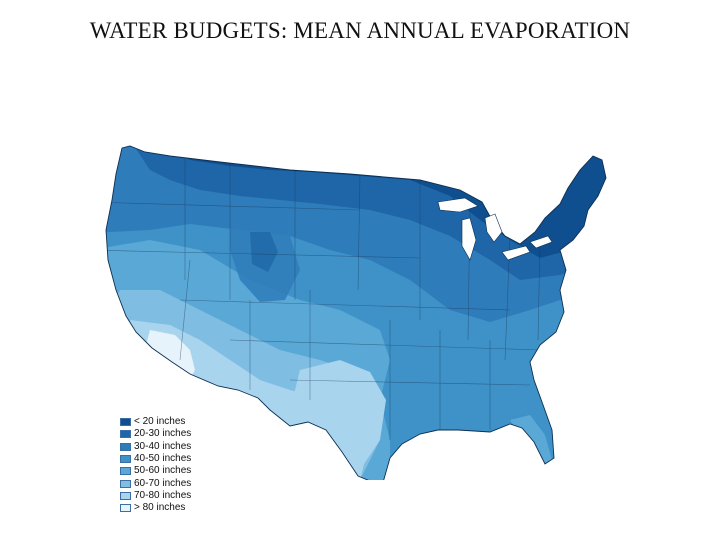 Image resolution: width=720 pixels, height=540 pixels. I want to click on legend-label: 60-70 inches, so click(163, 483).